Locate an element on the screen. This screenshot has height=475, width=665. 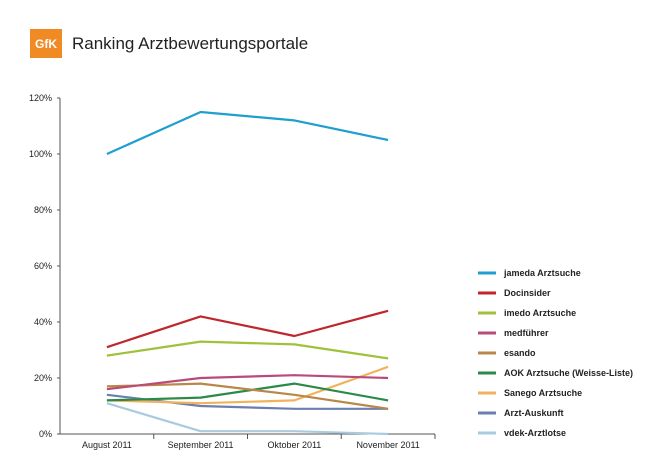
legend-label-2: imedo Arztsuche is located at coordinates (540, 313).